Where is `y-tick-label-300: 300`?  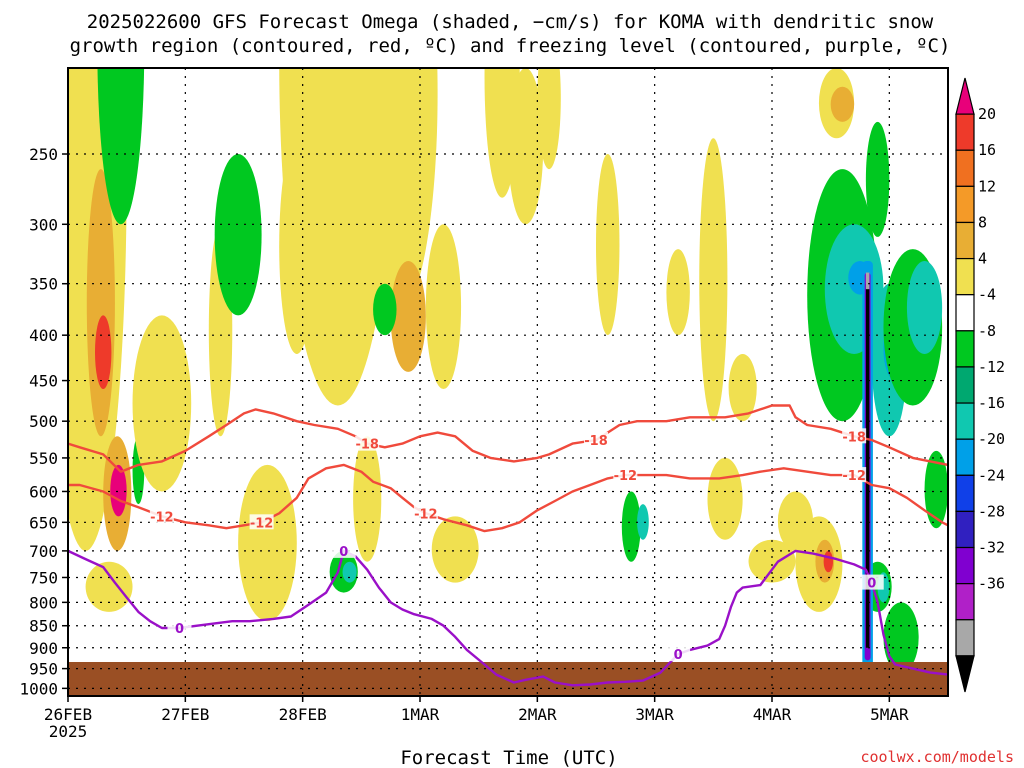 y-tick-label-300: 300 is located at coordinates (43, 224).